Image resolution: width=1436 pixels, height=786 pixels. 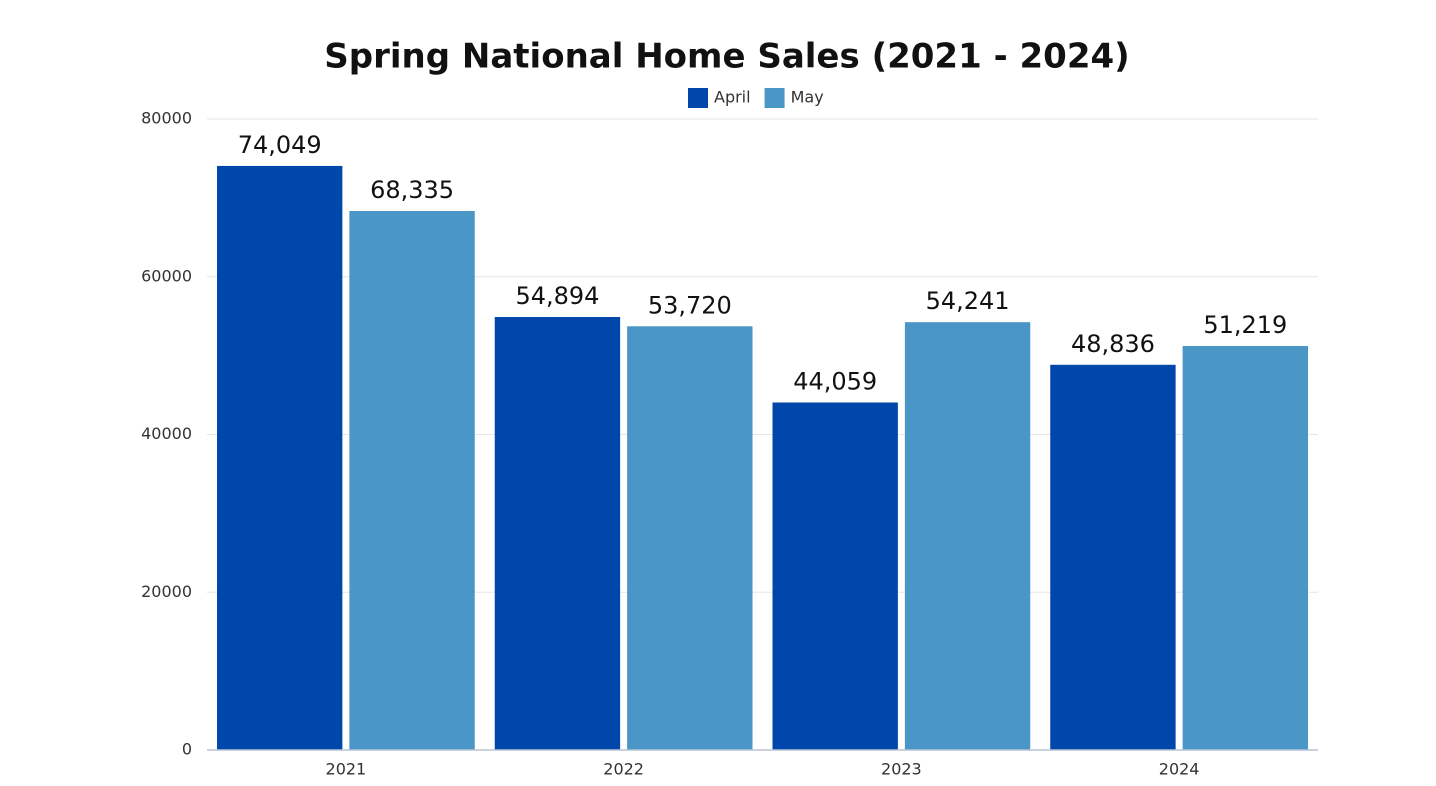 I want to click on x-tick-label: 2022, so click(x=623, y=769).